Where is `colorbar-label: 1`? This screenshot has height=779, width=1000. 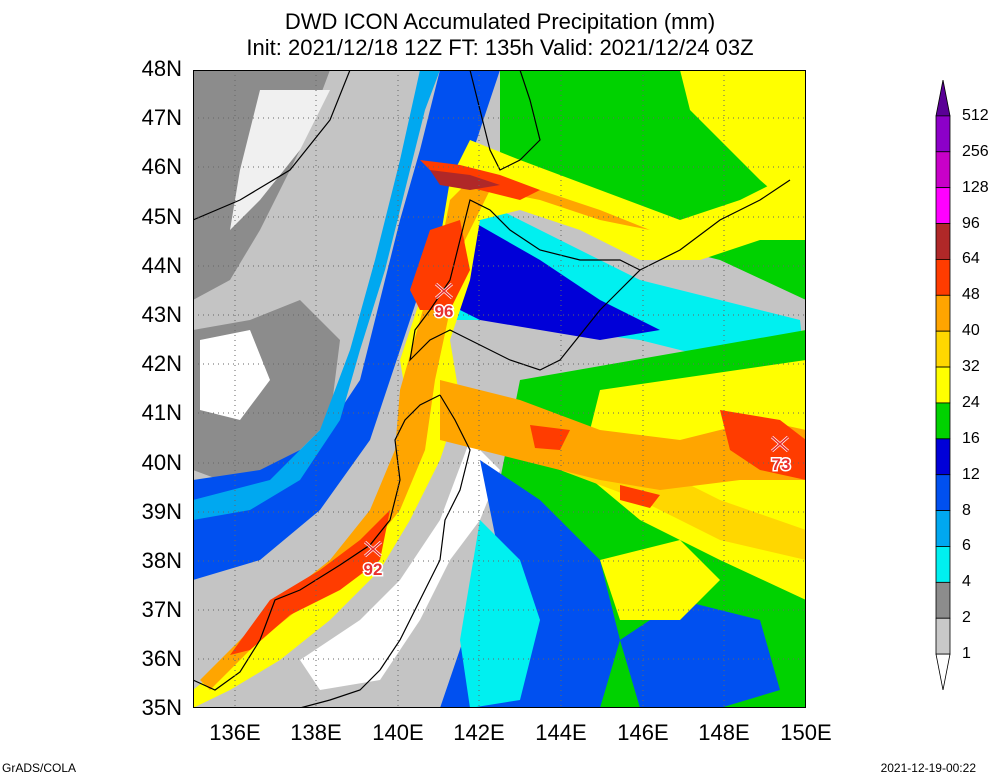 colorbar-label: 1 is located at coordinates (966, 654).